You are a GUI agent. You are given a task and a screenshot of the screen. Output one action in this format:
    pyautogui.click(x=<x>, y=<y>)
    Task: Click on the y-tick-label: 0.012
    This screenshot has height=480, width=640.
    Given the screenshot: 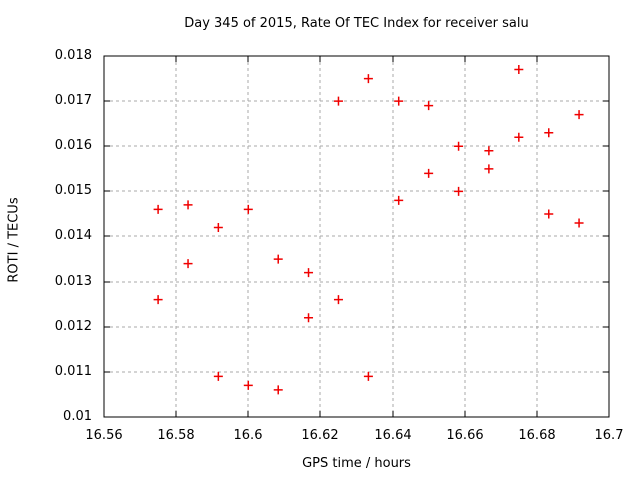 What is the action you would take?
    pyautogui.click(x=73, y=326)
    